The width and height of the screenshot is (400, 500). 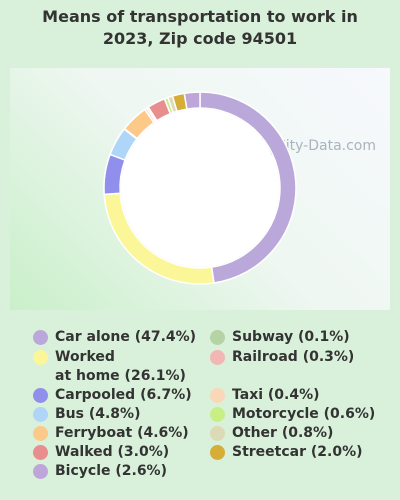 What do you see at coordinates (123, 395) in the screenshot?
I see `legend-label: Carpooled (6.7%)` at bounding box center [123, 395].